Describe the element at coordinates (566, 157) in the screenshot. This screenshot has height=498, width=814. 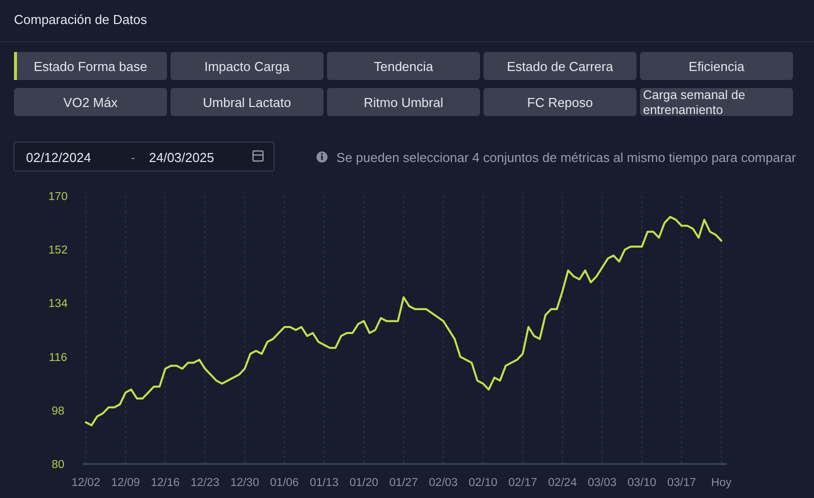
I see `text: Se pueden seleccionar 4 conjuntos de métricas al mismo tiempo para comparar` at that location.